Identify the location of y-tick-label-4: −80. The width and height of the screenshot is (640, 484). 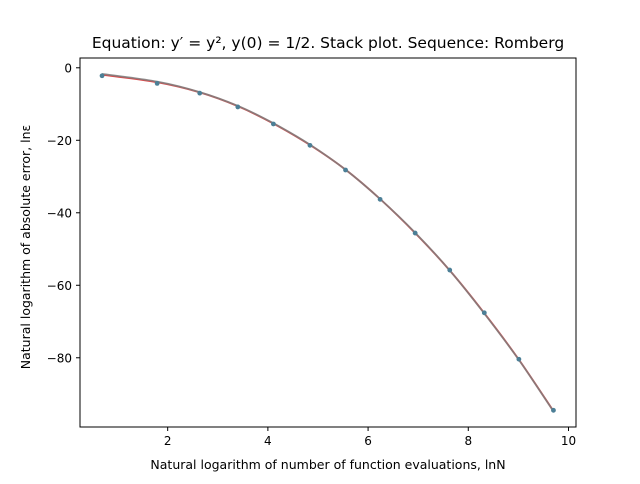
(59, 358).